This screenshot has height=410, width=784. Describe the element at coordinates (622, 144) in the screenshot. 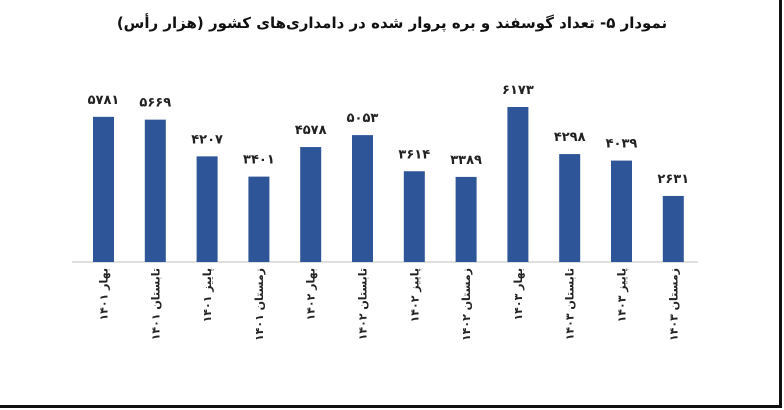

I see `value-label: ۴۰۳۹` at that location.